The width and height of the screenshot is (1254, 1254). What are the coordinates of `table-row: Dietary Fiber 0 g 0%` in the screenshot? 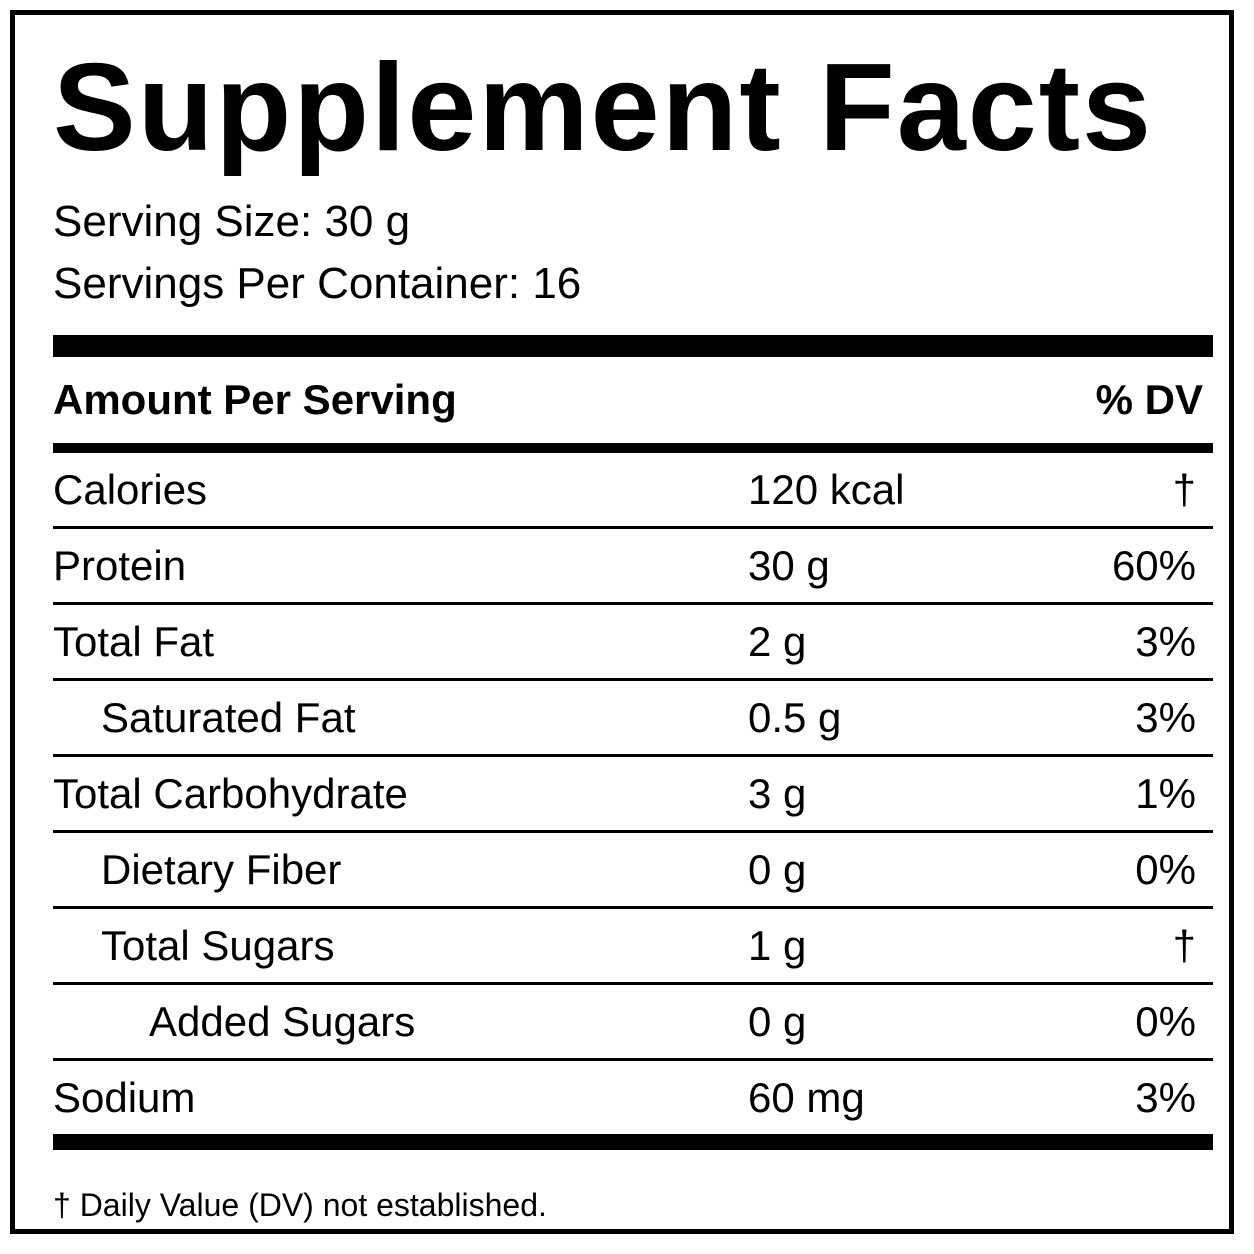 It's located at (633, 871).